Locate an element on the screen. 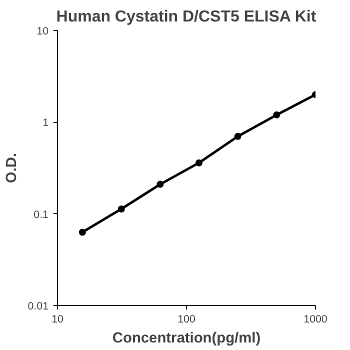 The width and height of the screenshot is (350, 350). y-tick-label: 10 is located at coordinates (42, 32).